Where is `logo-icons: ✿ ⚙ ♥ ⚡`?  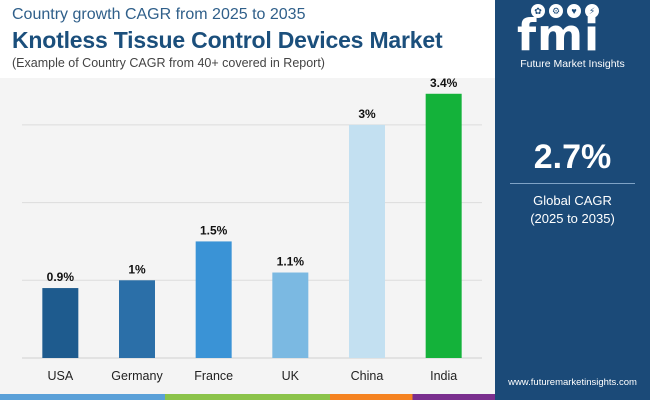
logo-icons: ✿ ⚙ ♥ ⚡ is located at coordinates (565, 11).